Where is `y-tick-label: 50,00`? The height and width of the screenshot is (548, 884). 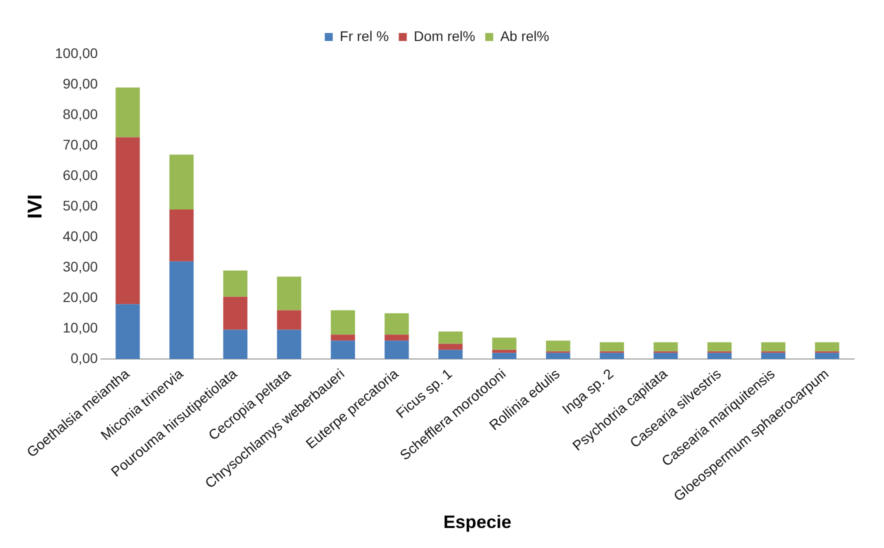 y-tick-label: 50,00 is located at coordinates (80, 205).